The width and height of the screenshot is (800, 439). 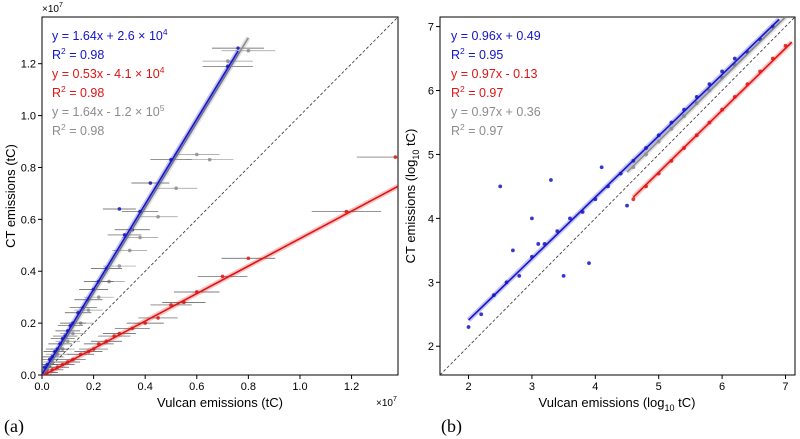 What do you see at coordinates (28, 220) in the screenshot?
I see `y-tick-label: 0.6` at bounding box center [28, 220].